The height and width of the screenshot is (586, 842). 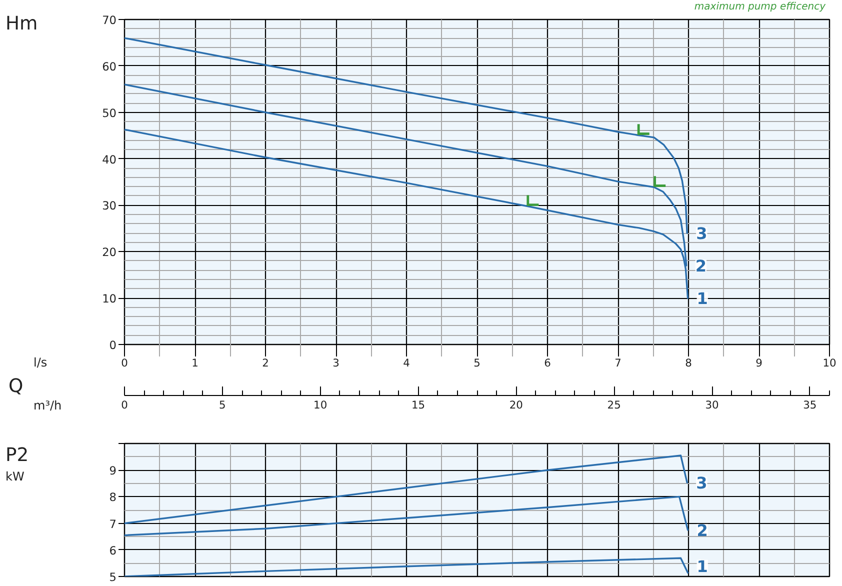 What do you see at coordinates (418, 405) in the screenshot?
I see `x2-tick-label: 15` at bounding box center [418, 405].